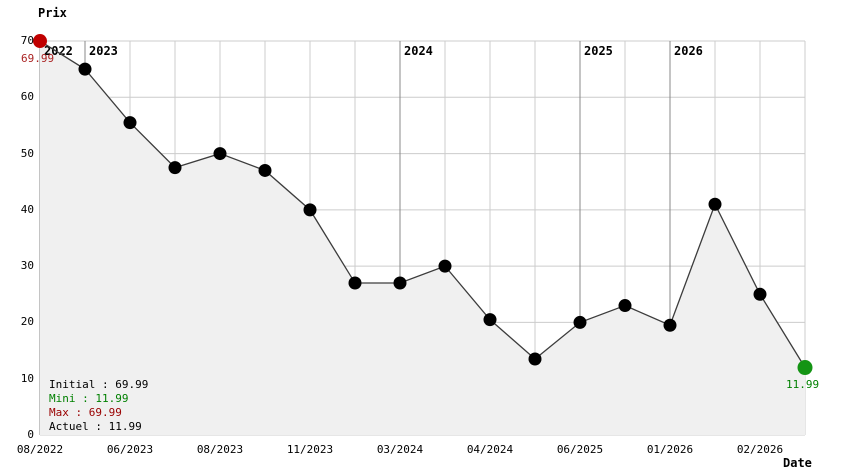  I want to click on x-tick-label: 06/2023, so click(130, 449).